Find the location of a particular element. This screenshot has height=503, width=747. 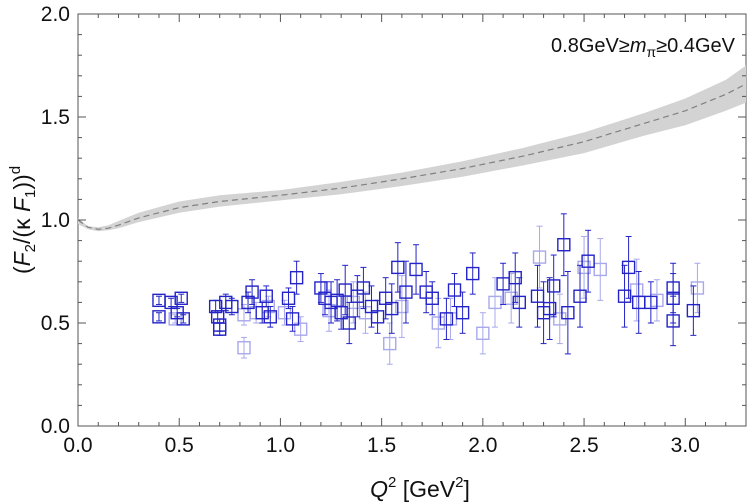

y-label-f1: F is located at coordinates (22, 204).